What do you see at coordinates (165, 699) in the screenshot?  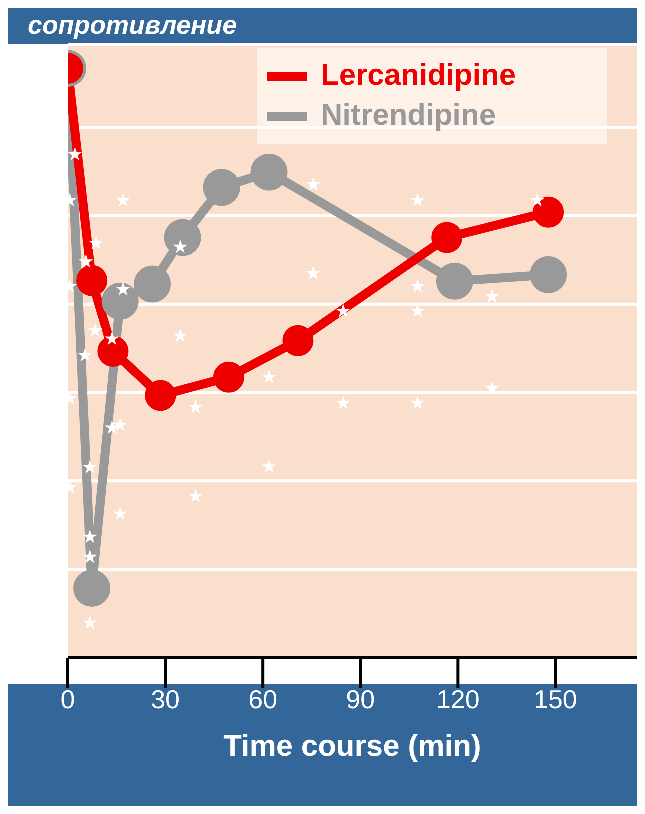 I see `x-tick-label: 30` at bounding box center [165, 699].